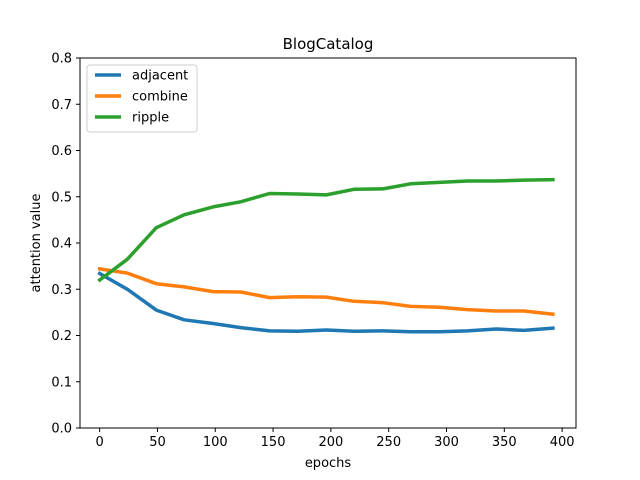 The image size is (640, 480). I want to click on chart-title: BlogCatalog, so click(328, 44).